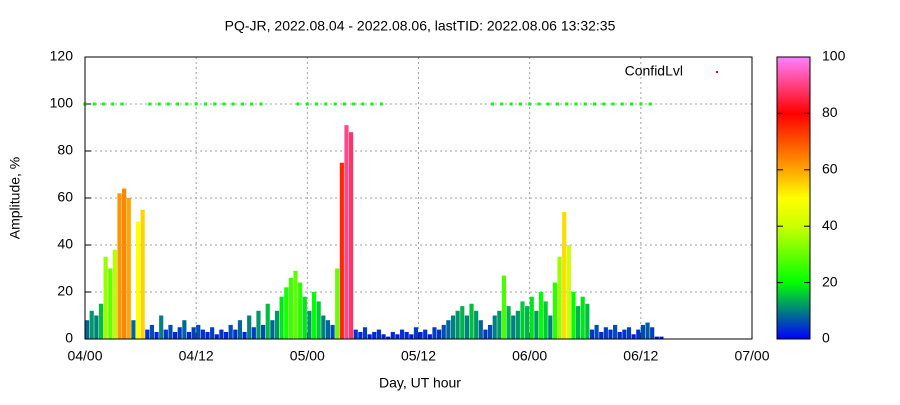 The width and height of the screenshot is (900, 405). What do you see at coordinates (830, 225) in the screenshot?
I see `cb-tick-label: 40` at bounding box center [830, 225].